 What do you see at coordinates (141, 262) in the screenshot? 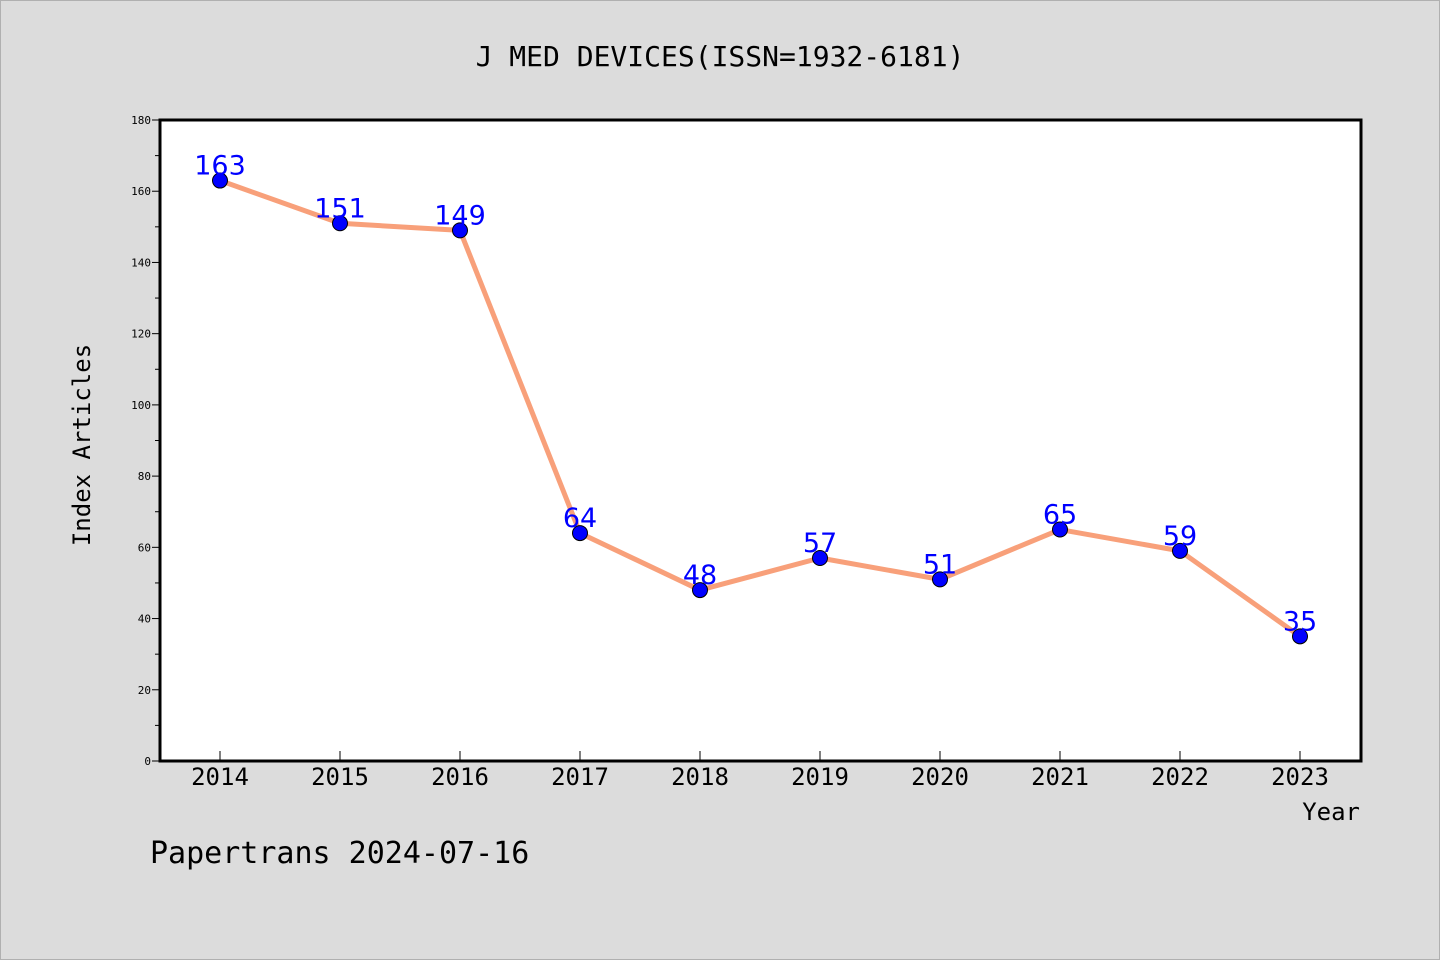
I see `y-tick-label: 140` at bounding box center [141, 262].